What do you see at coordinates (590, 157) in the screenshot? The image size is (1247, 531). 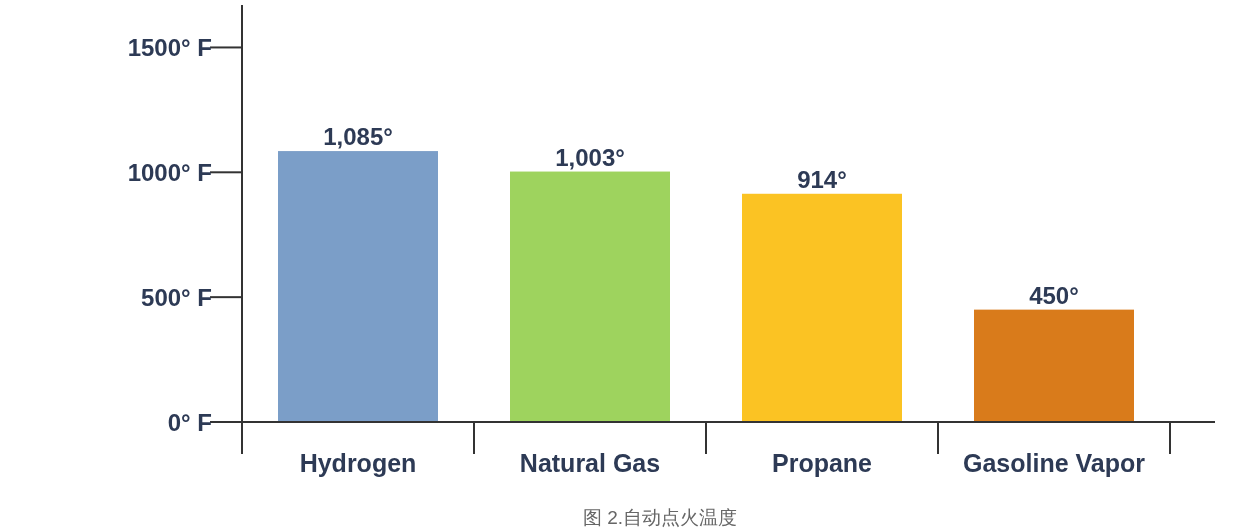 I see `data-label: 1,003°` at bounding box center [590, 157].